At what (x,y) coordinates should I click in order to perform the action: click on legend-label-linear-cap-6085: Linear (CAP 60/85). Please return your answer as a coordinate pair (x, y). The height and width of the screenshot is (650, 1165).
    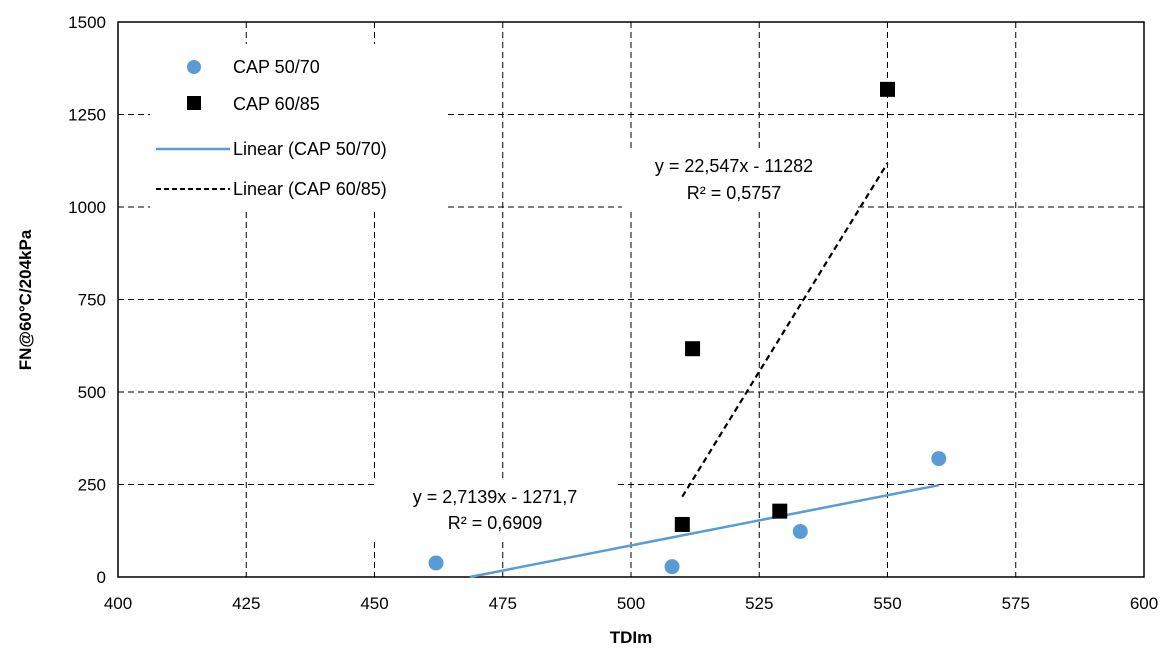
    Looking at the image, I should click on (310, 189).